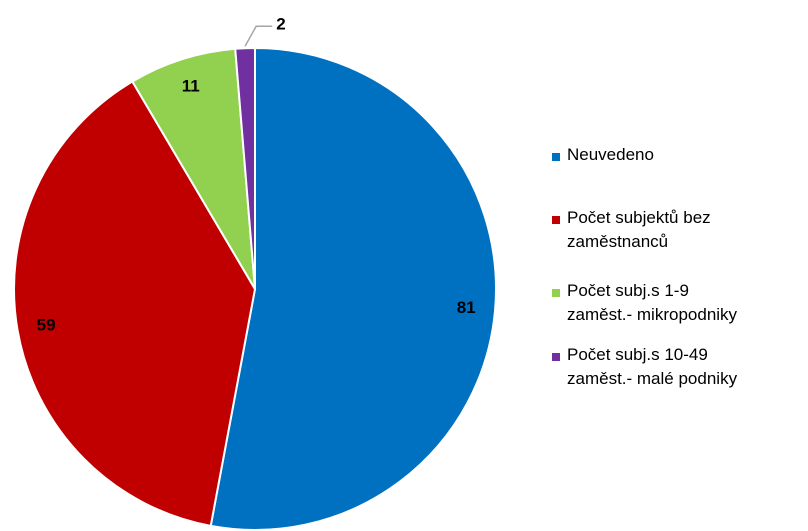 The width and height of the screenshot is (808, 531). I want to click on data-label: 59, so click(46, 324).